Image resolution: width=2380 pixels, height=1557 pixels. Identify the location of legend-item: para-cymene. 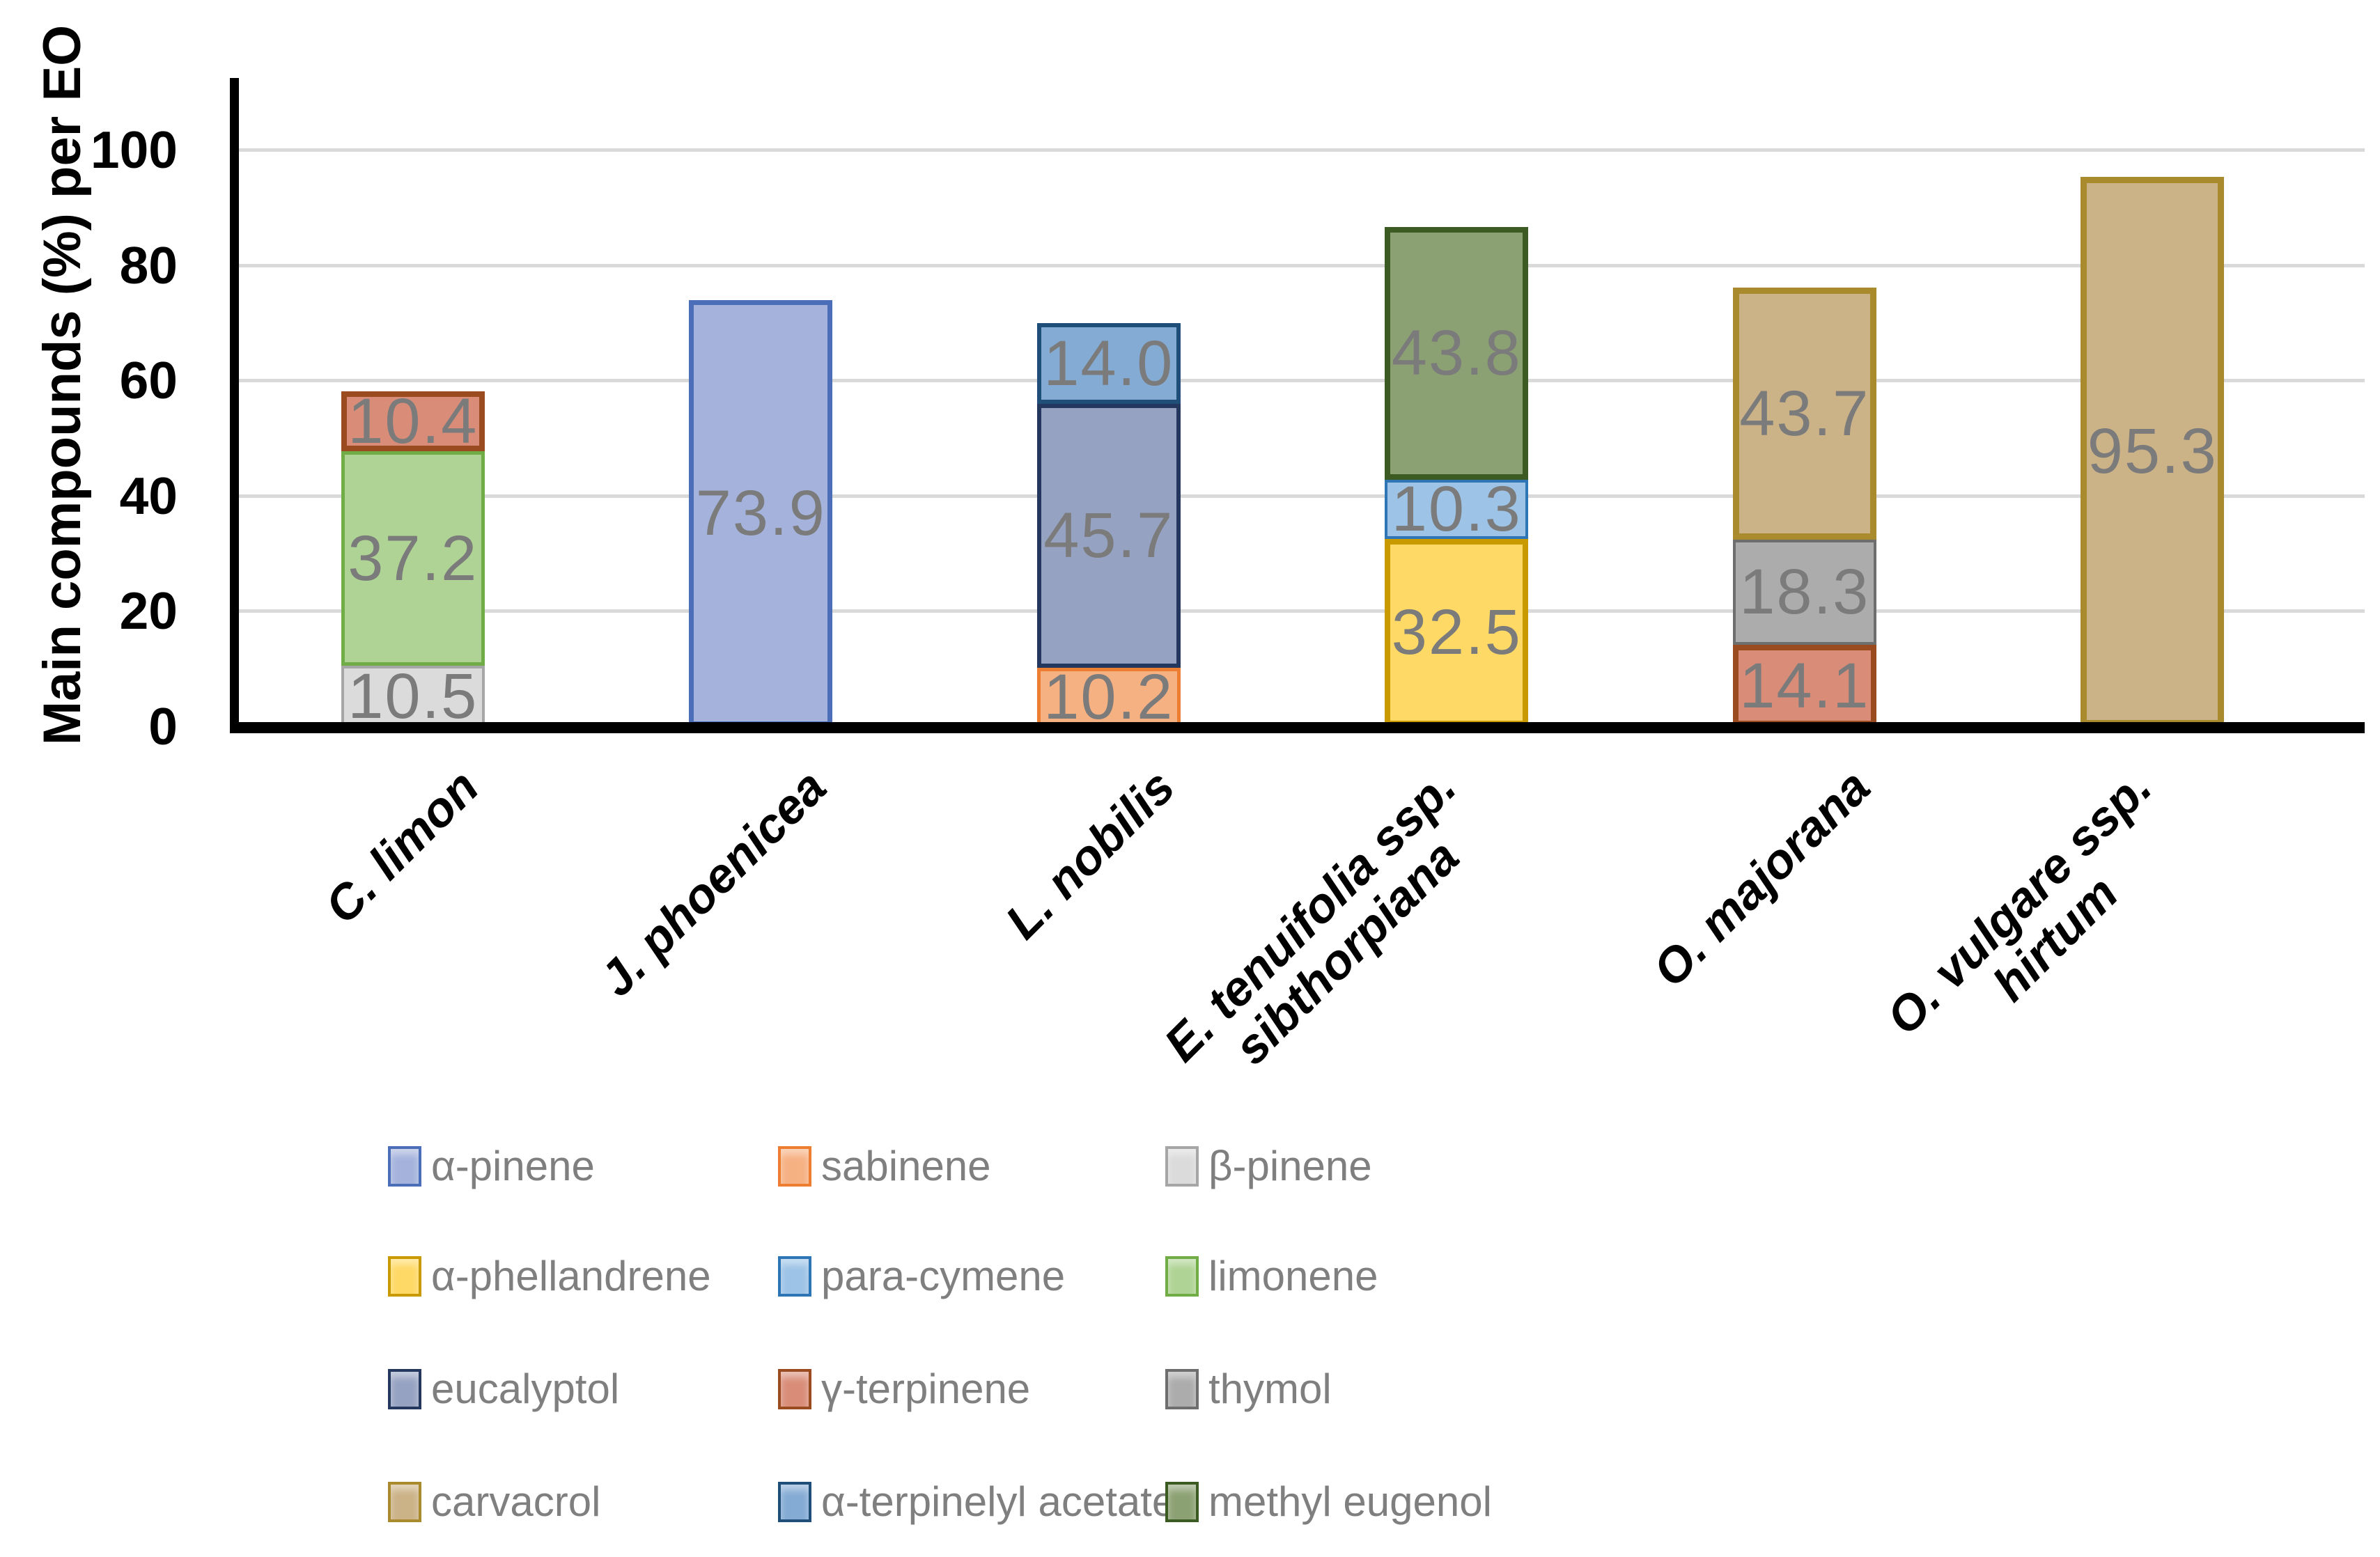
(922, 1276).